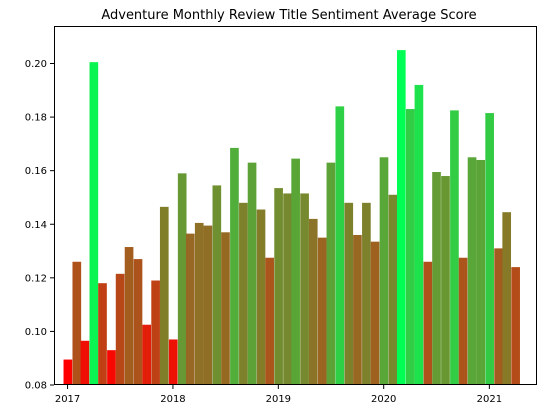 The width and height of the screenshot is (544, 412). Describe the element at coordinates (67, 399) in the screenshot. I see `x-tick-label-2017: 2017` at that location.